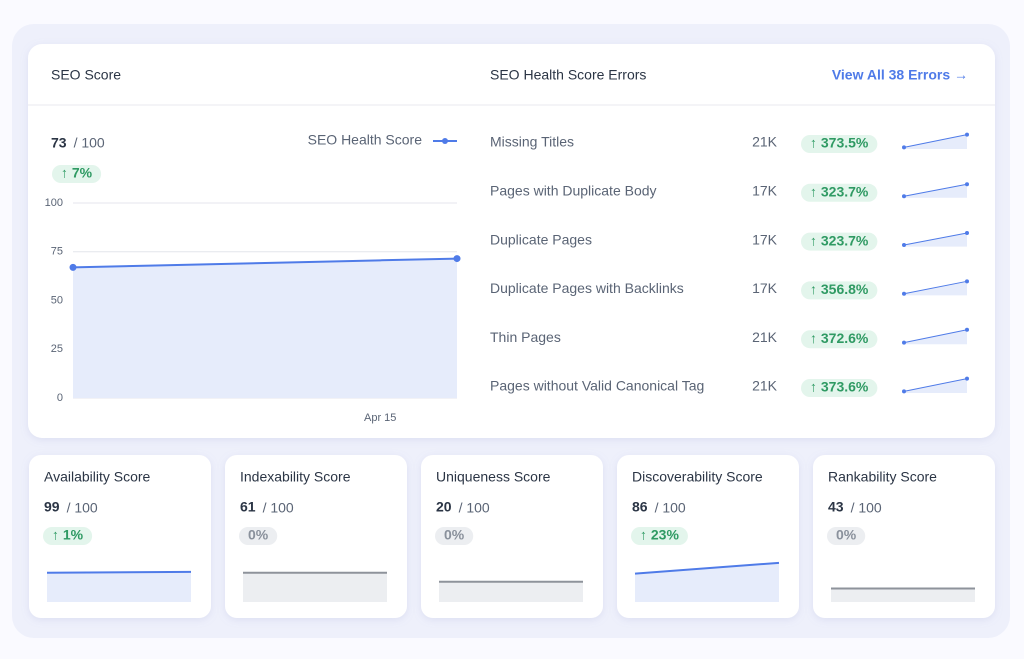 This screenshot has width=1024, height=659. What do you see at coordinates (900, 75) in the screenshot?
I see `view-all-link: View All 38 Errors →` at bounding box center [900, 75].